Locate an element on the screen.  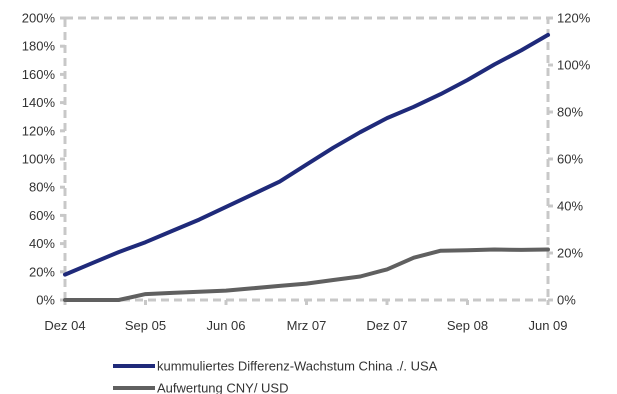
x-tick-label: Sep 05 is located at coordinates (145, 325).